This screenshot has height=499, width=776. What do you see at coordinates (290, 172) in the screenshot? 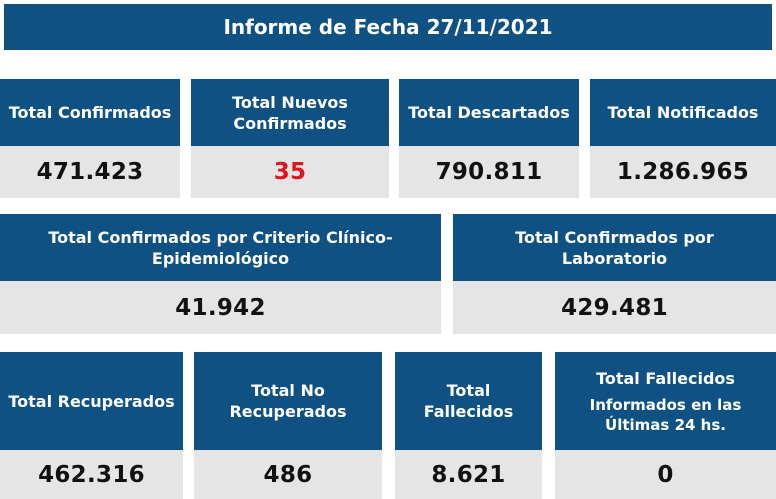
I see `total-nuevos-confirmados-value: 35` at bounding box center [290, 172].